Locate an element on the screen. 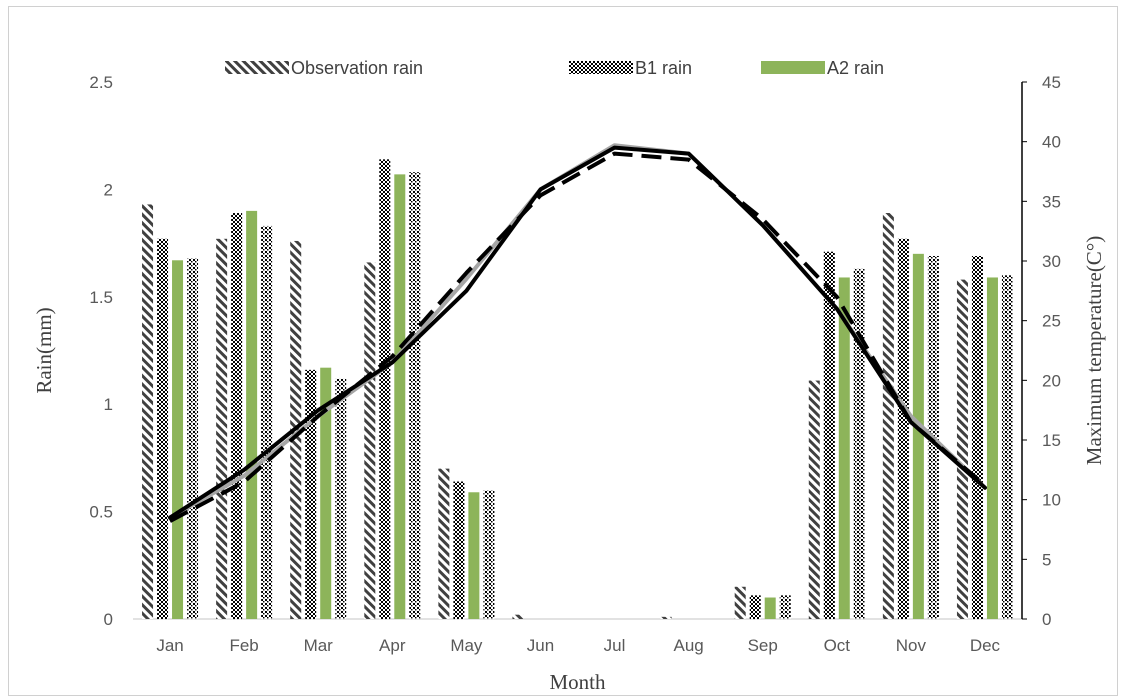 The width and height of the screenshot is (1126, 698). y2-tick-label: 40 is located at coordinates (1051, 142).